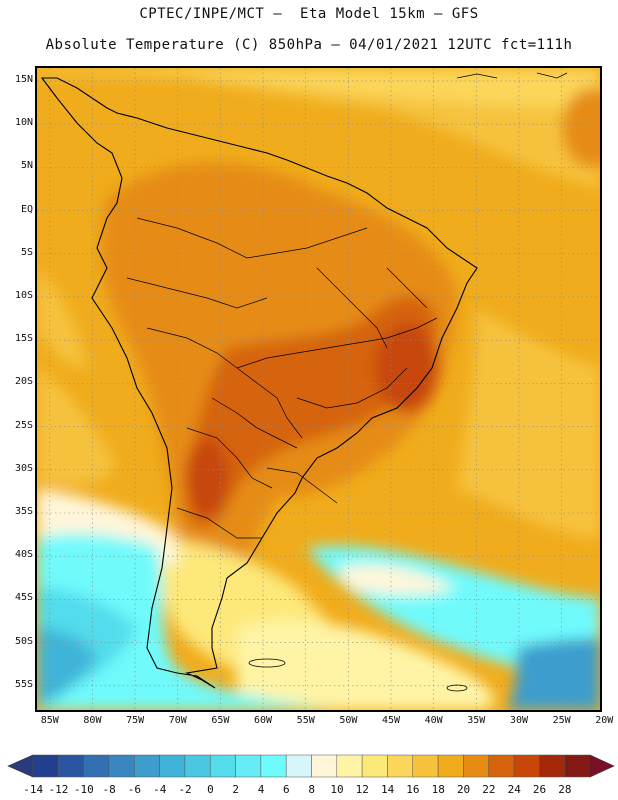  What do you see at coordinates (362, 789) in the screenshot?
I see `colorbar-tick-label: 12` at bounding box center [362, 789].